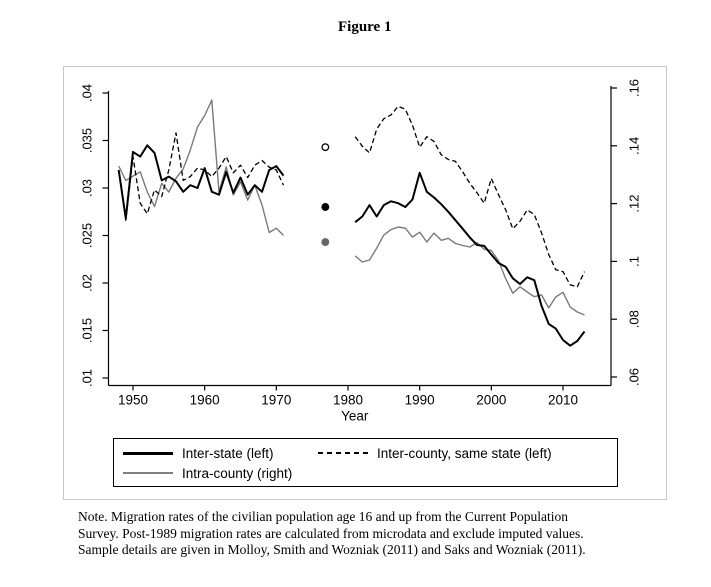 The image size is (711, 587). I want to click on isolated-point-intra-county-right, so click(325, 242).